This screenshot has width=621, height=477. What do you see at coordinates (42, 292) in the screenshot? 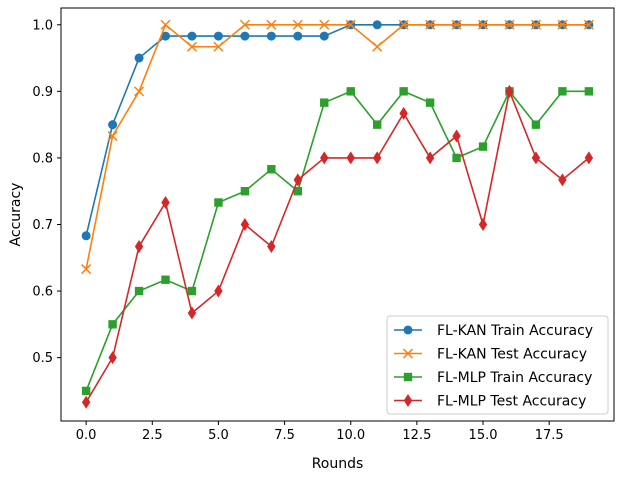
I see `y-tick-label: 0.6` at bounding box center [42, 292].